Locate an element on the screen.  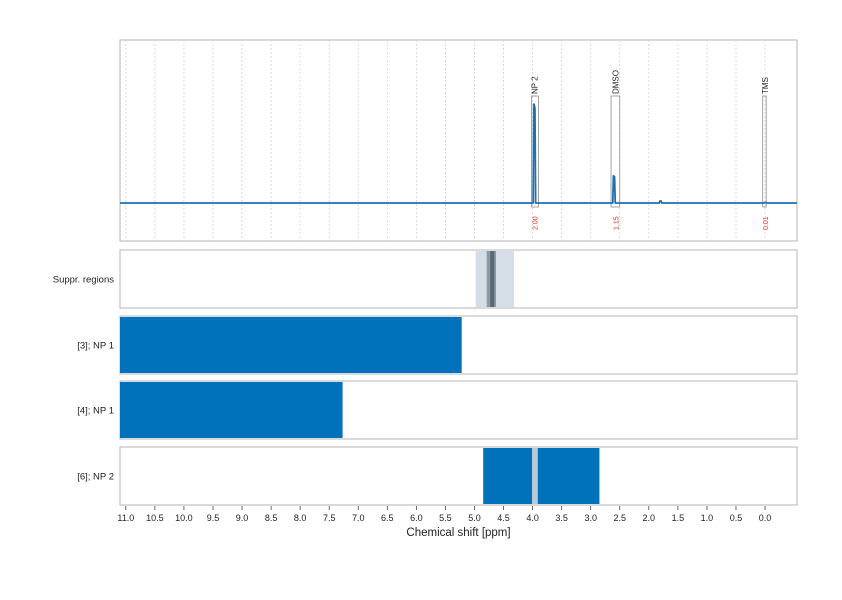
row-label-4-np-1: [4]; NP 1 is located at coordinates (95, 411).